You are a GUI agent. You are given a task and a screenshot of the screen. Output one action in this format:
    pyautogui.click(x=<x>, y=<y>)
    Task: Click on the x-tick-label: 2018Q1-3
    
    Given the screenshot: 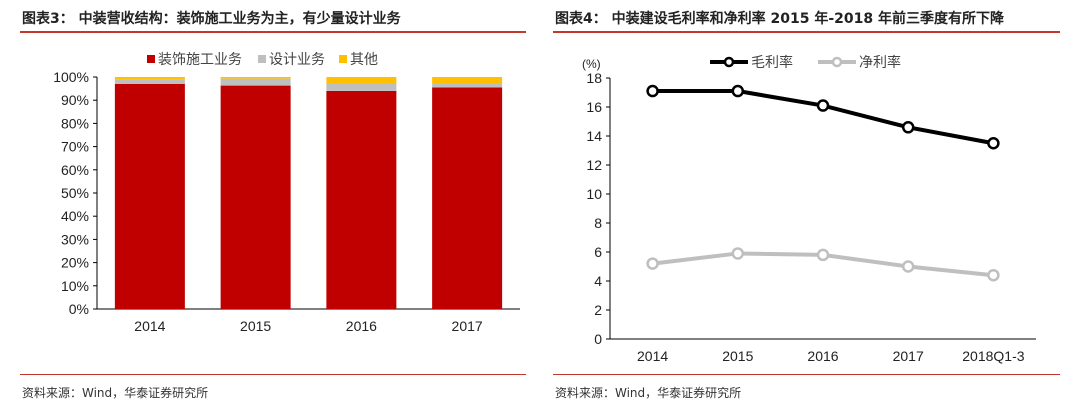 What is the action you would take?
    pyautogui.click(x=993, y=356)
    